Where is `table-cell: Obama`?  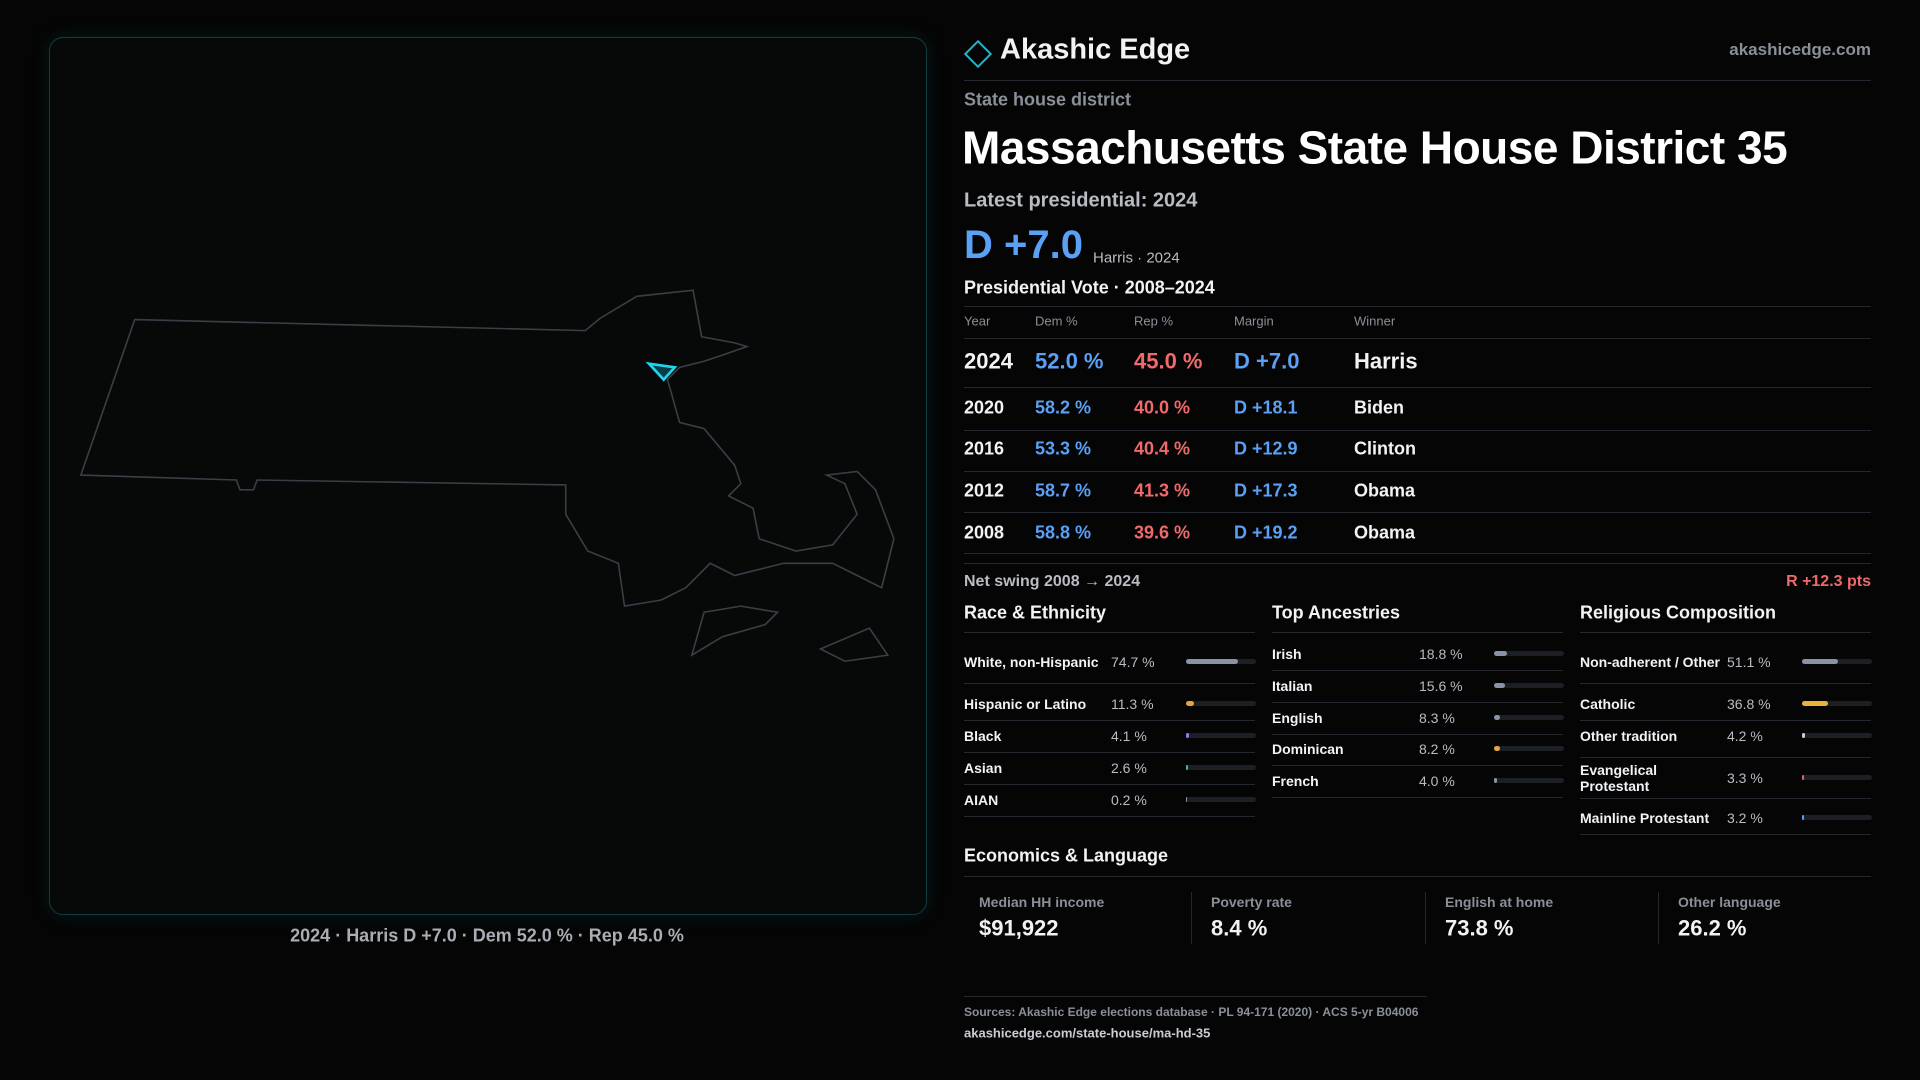 table-cell: Obama is located at coordinates (1385, 532).